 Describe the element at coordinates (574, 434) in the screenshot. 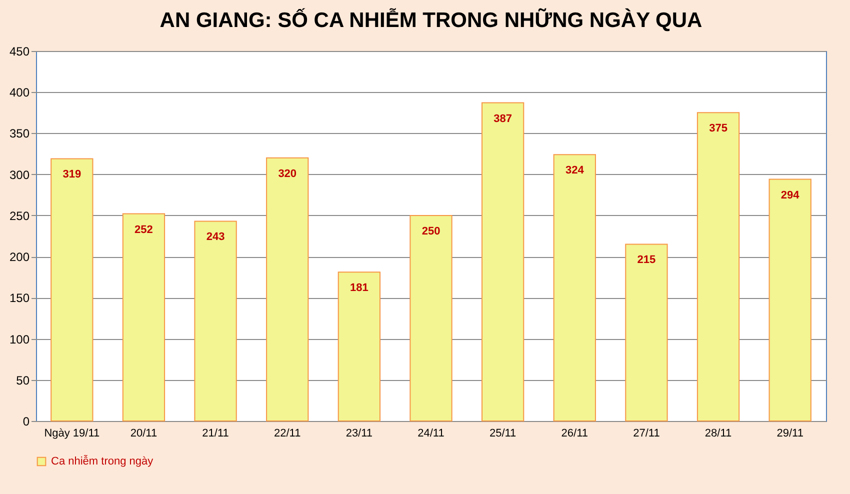

I see `x-tick-label: 26/11` at that location.